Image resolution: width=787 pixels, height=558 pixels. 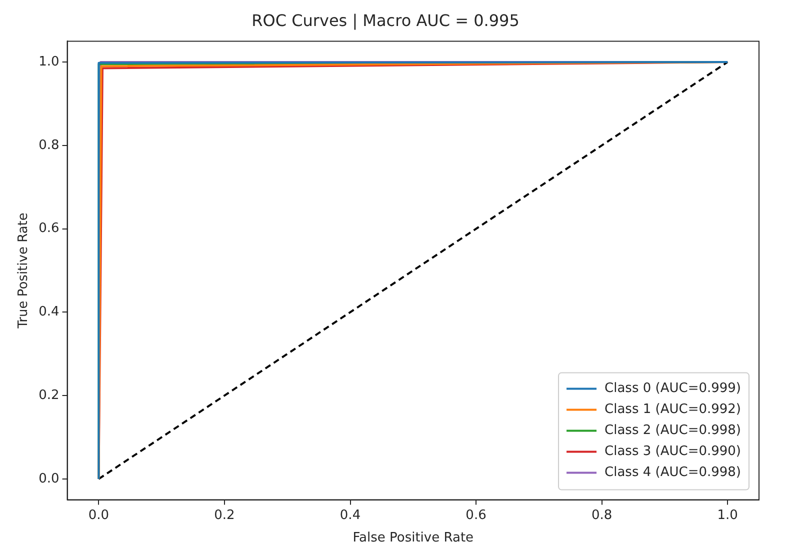 What do you see at coordinates (350, 515) in the screenshot?
I see `x-tick-label: 0.4` at bounding box center [350, 515].